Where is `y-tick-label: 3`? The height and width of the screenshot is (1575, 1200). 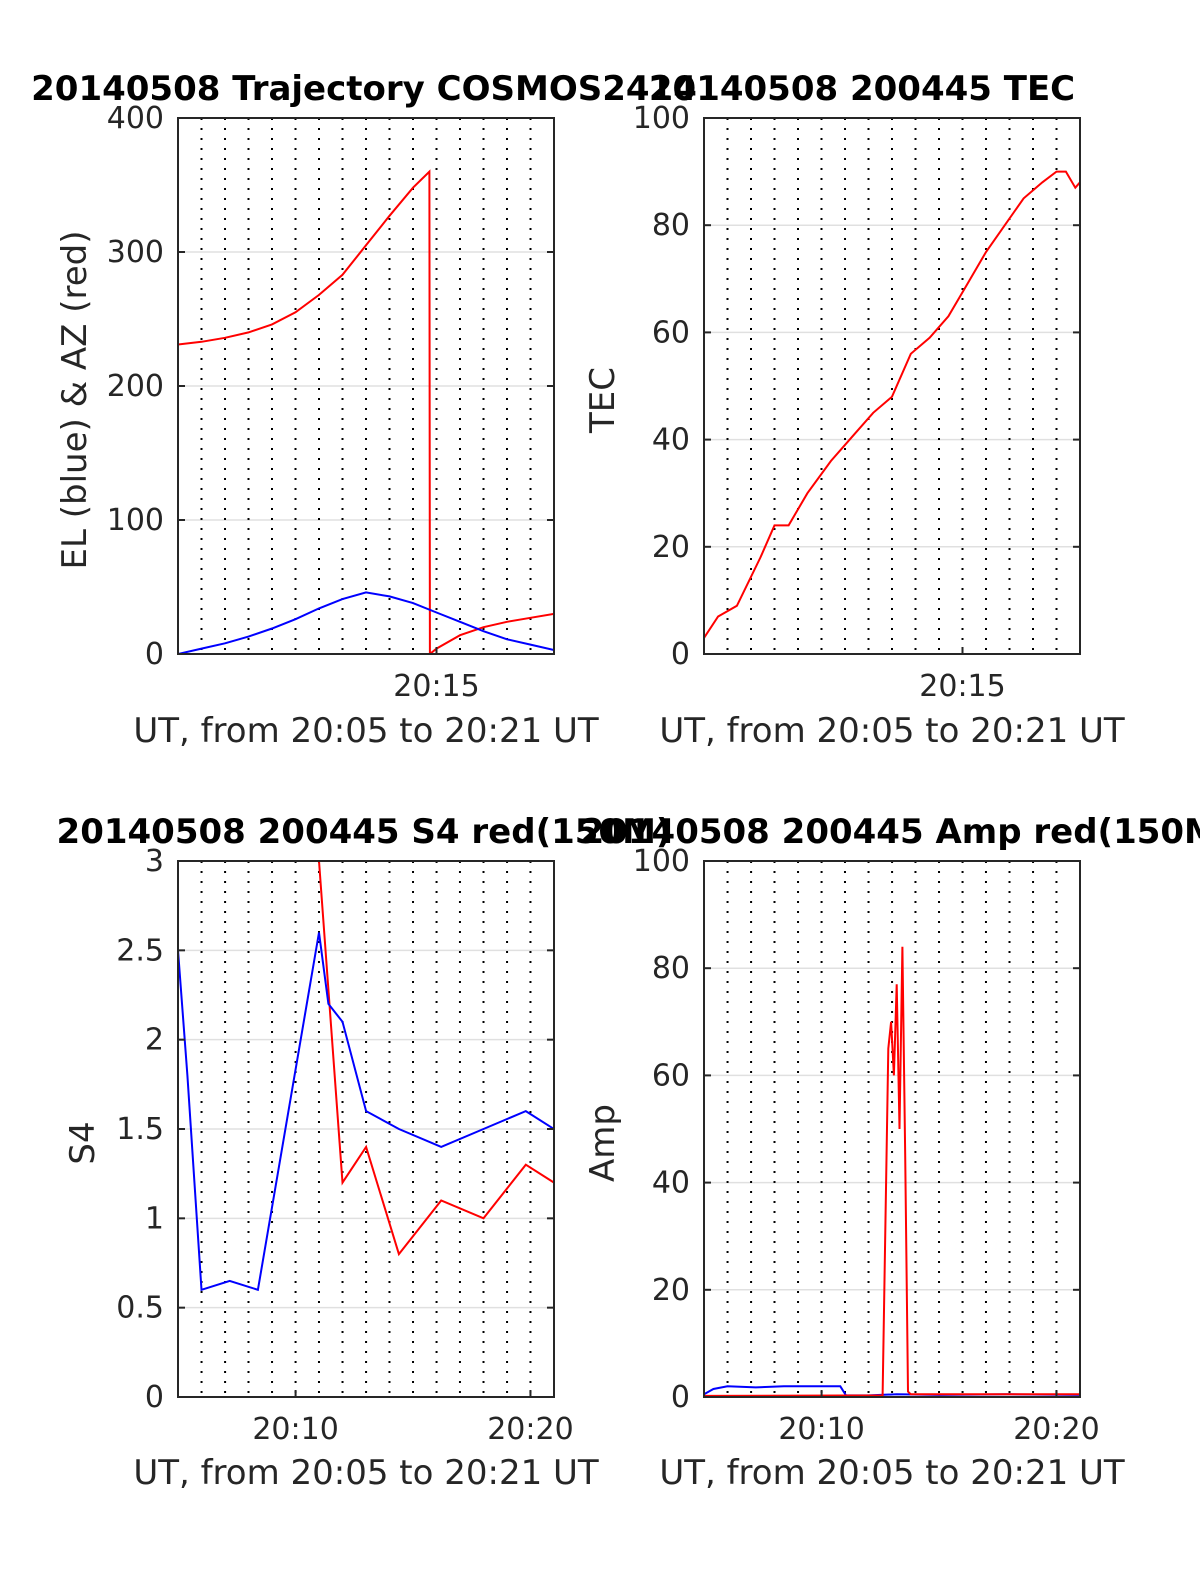 y-tick-label: 3 is located at coordinates (154, 861).